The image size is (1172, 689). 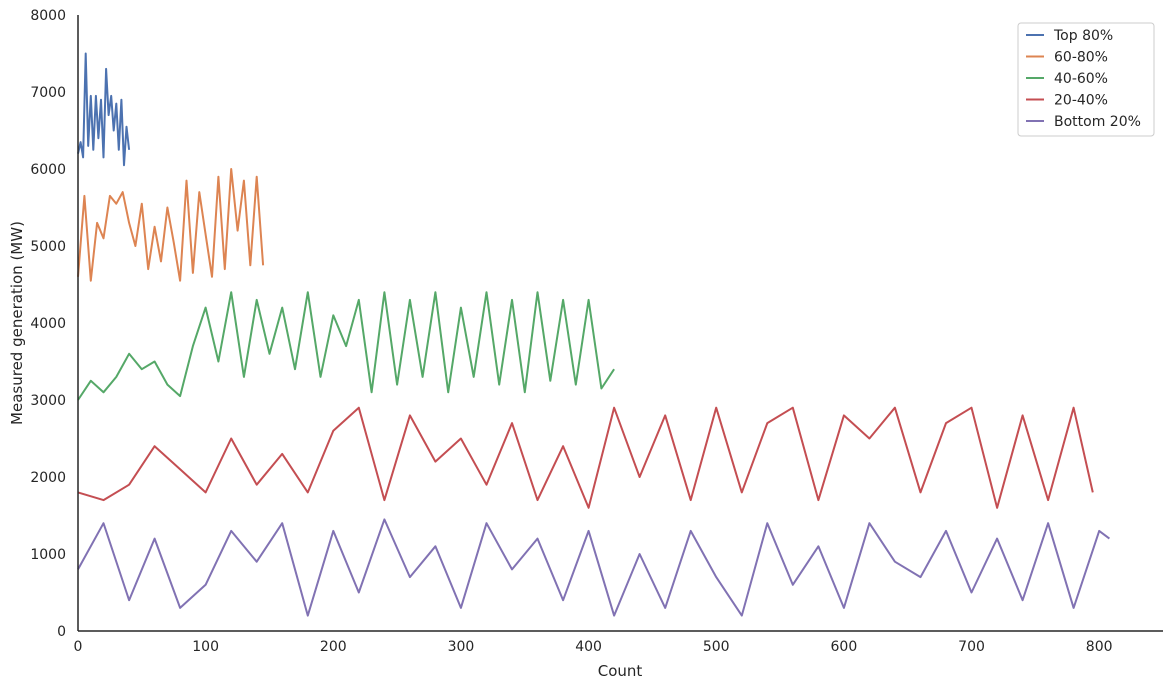 I want to click on x-tick-label: 700, so click(x=971, y=647).